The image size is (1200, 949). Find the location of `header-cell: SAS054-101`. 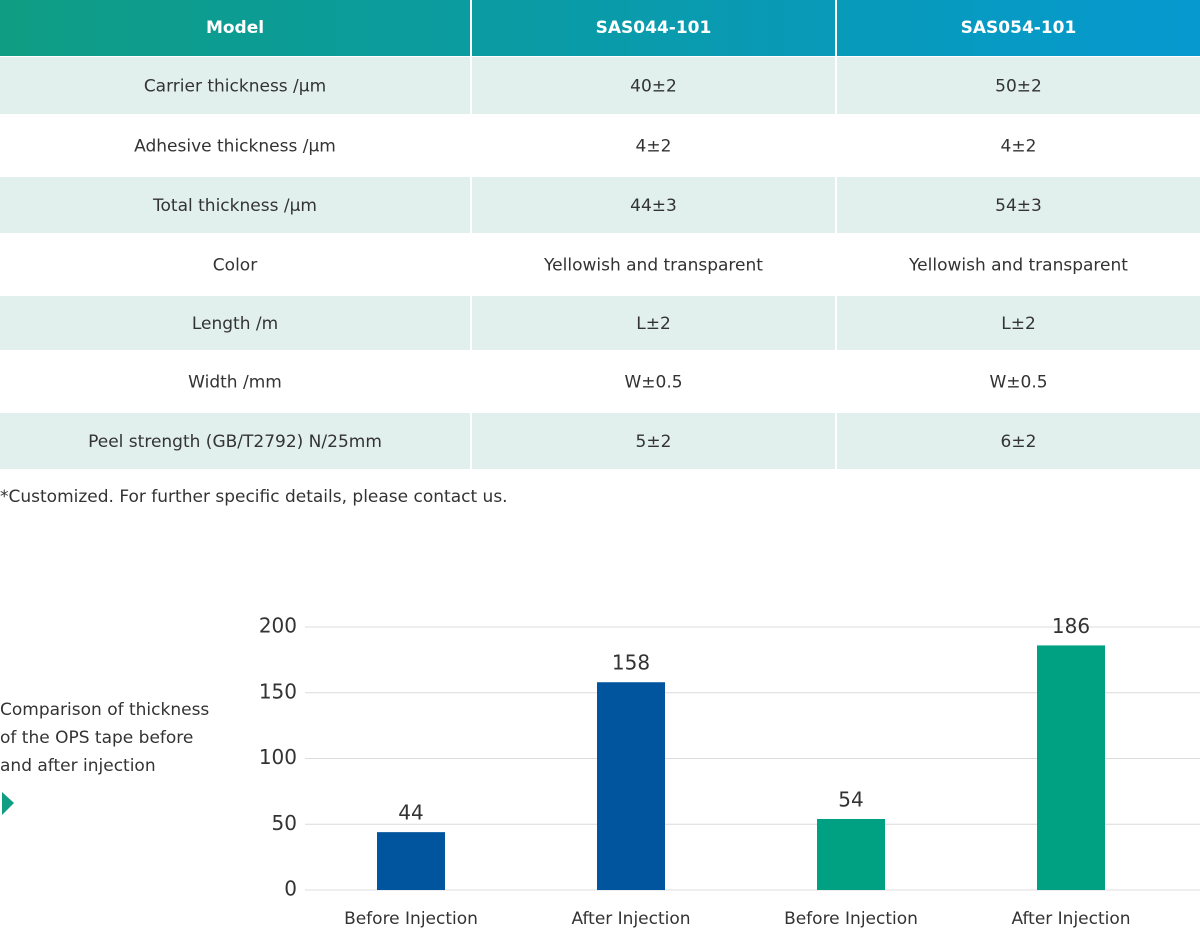

header-cell: SAS054-101 is located at coordinates (1019, 28).